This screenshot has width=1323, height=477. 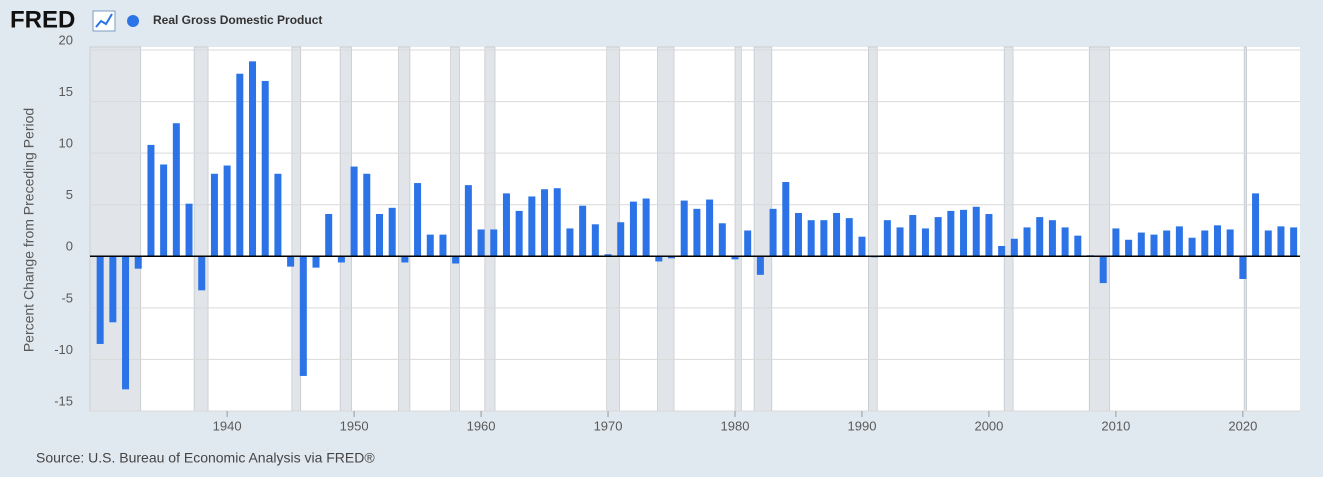 What do you see at coordinates (63, 400) in the screenshot?
I see `y-tick-label: -15` at bounding box center [63, 400].